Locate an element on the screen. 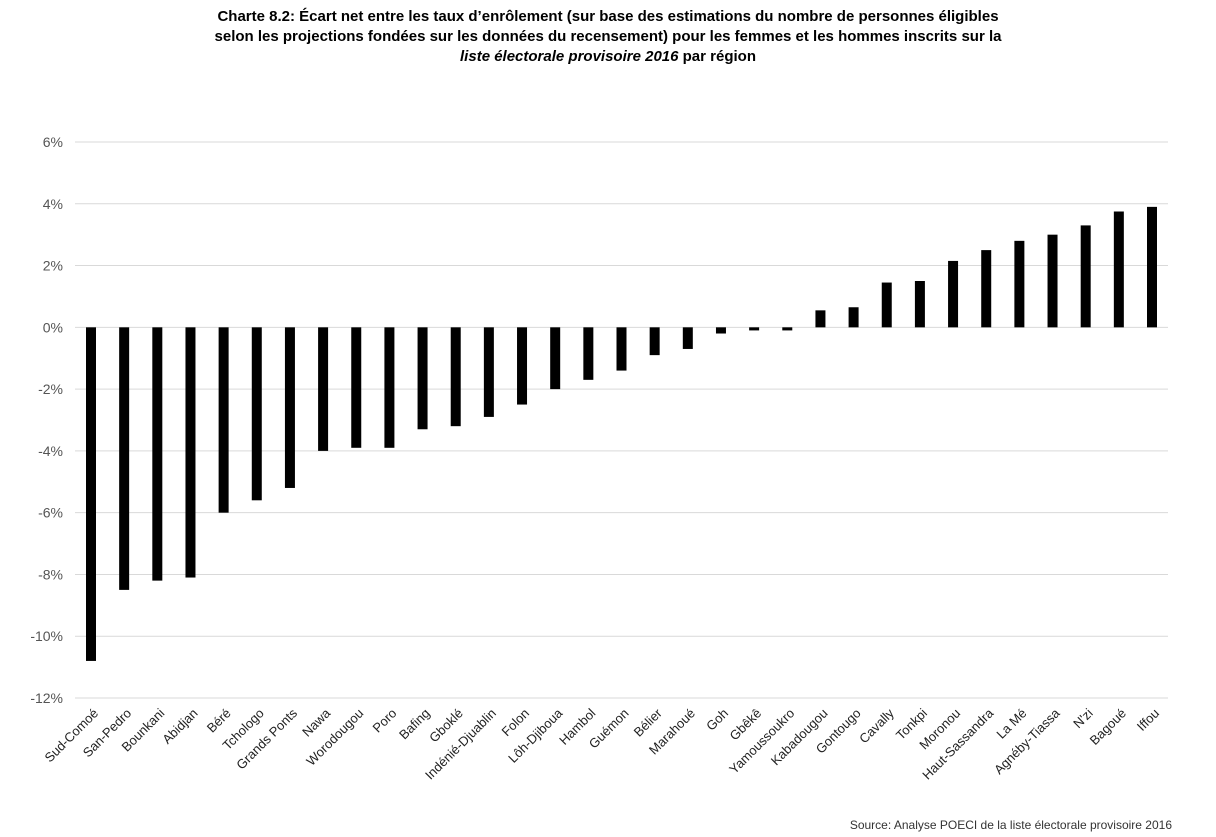  bar-poro is located at coordinates (389, 387).